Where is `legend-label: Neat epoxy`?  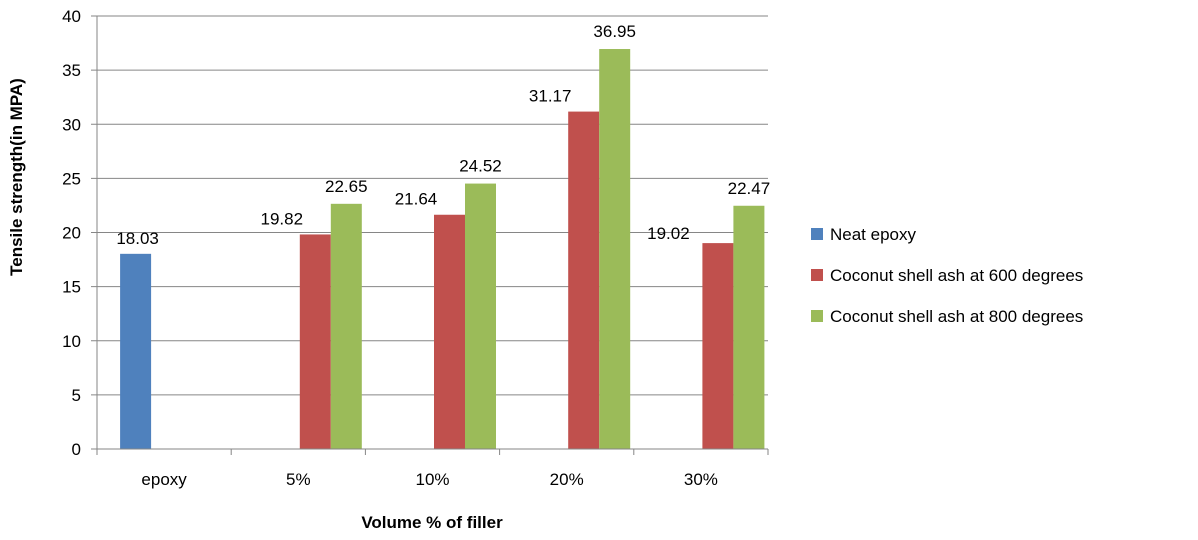 legend-label: Neat epoxy is located at coordinates (873, 234).